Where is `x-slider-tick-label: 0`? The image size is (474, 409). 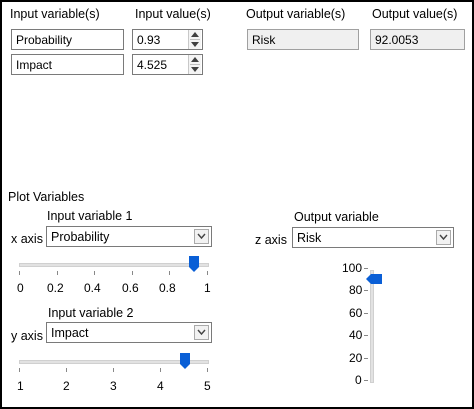 x-slider-tick-label: 0 is located at coordinates (20, 288).